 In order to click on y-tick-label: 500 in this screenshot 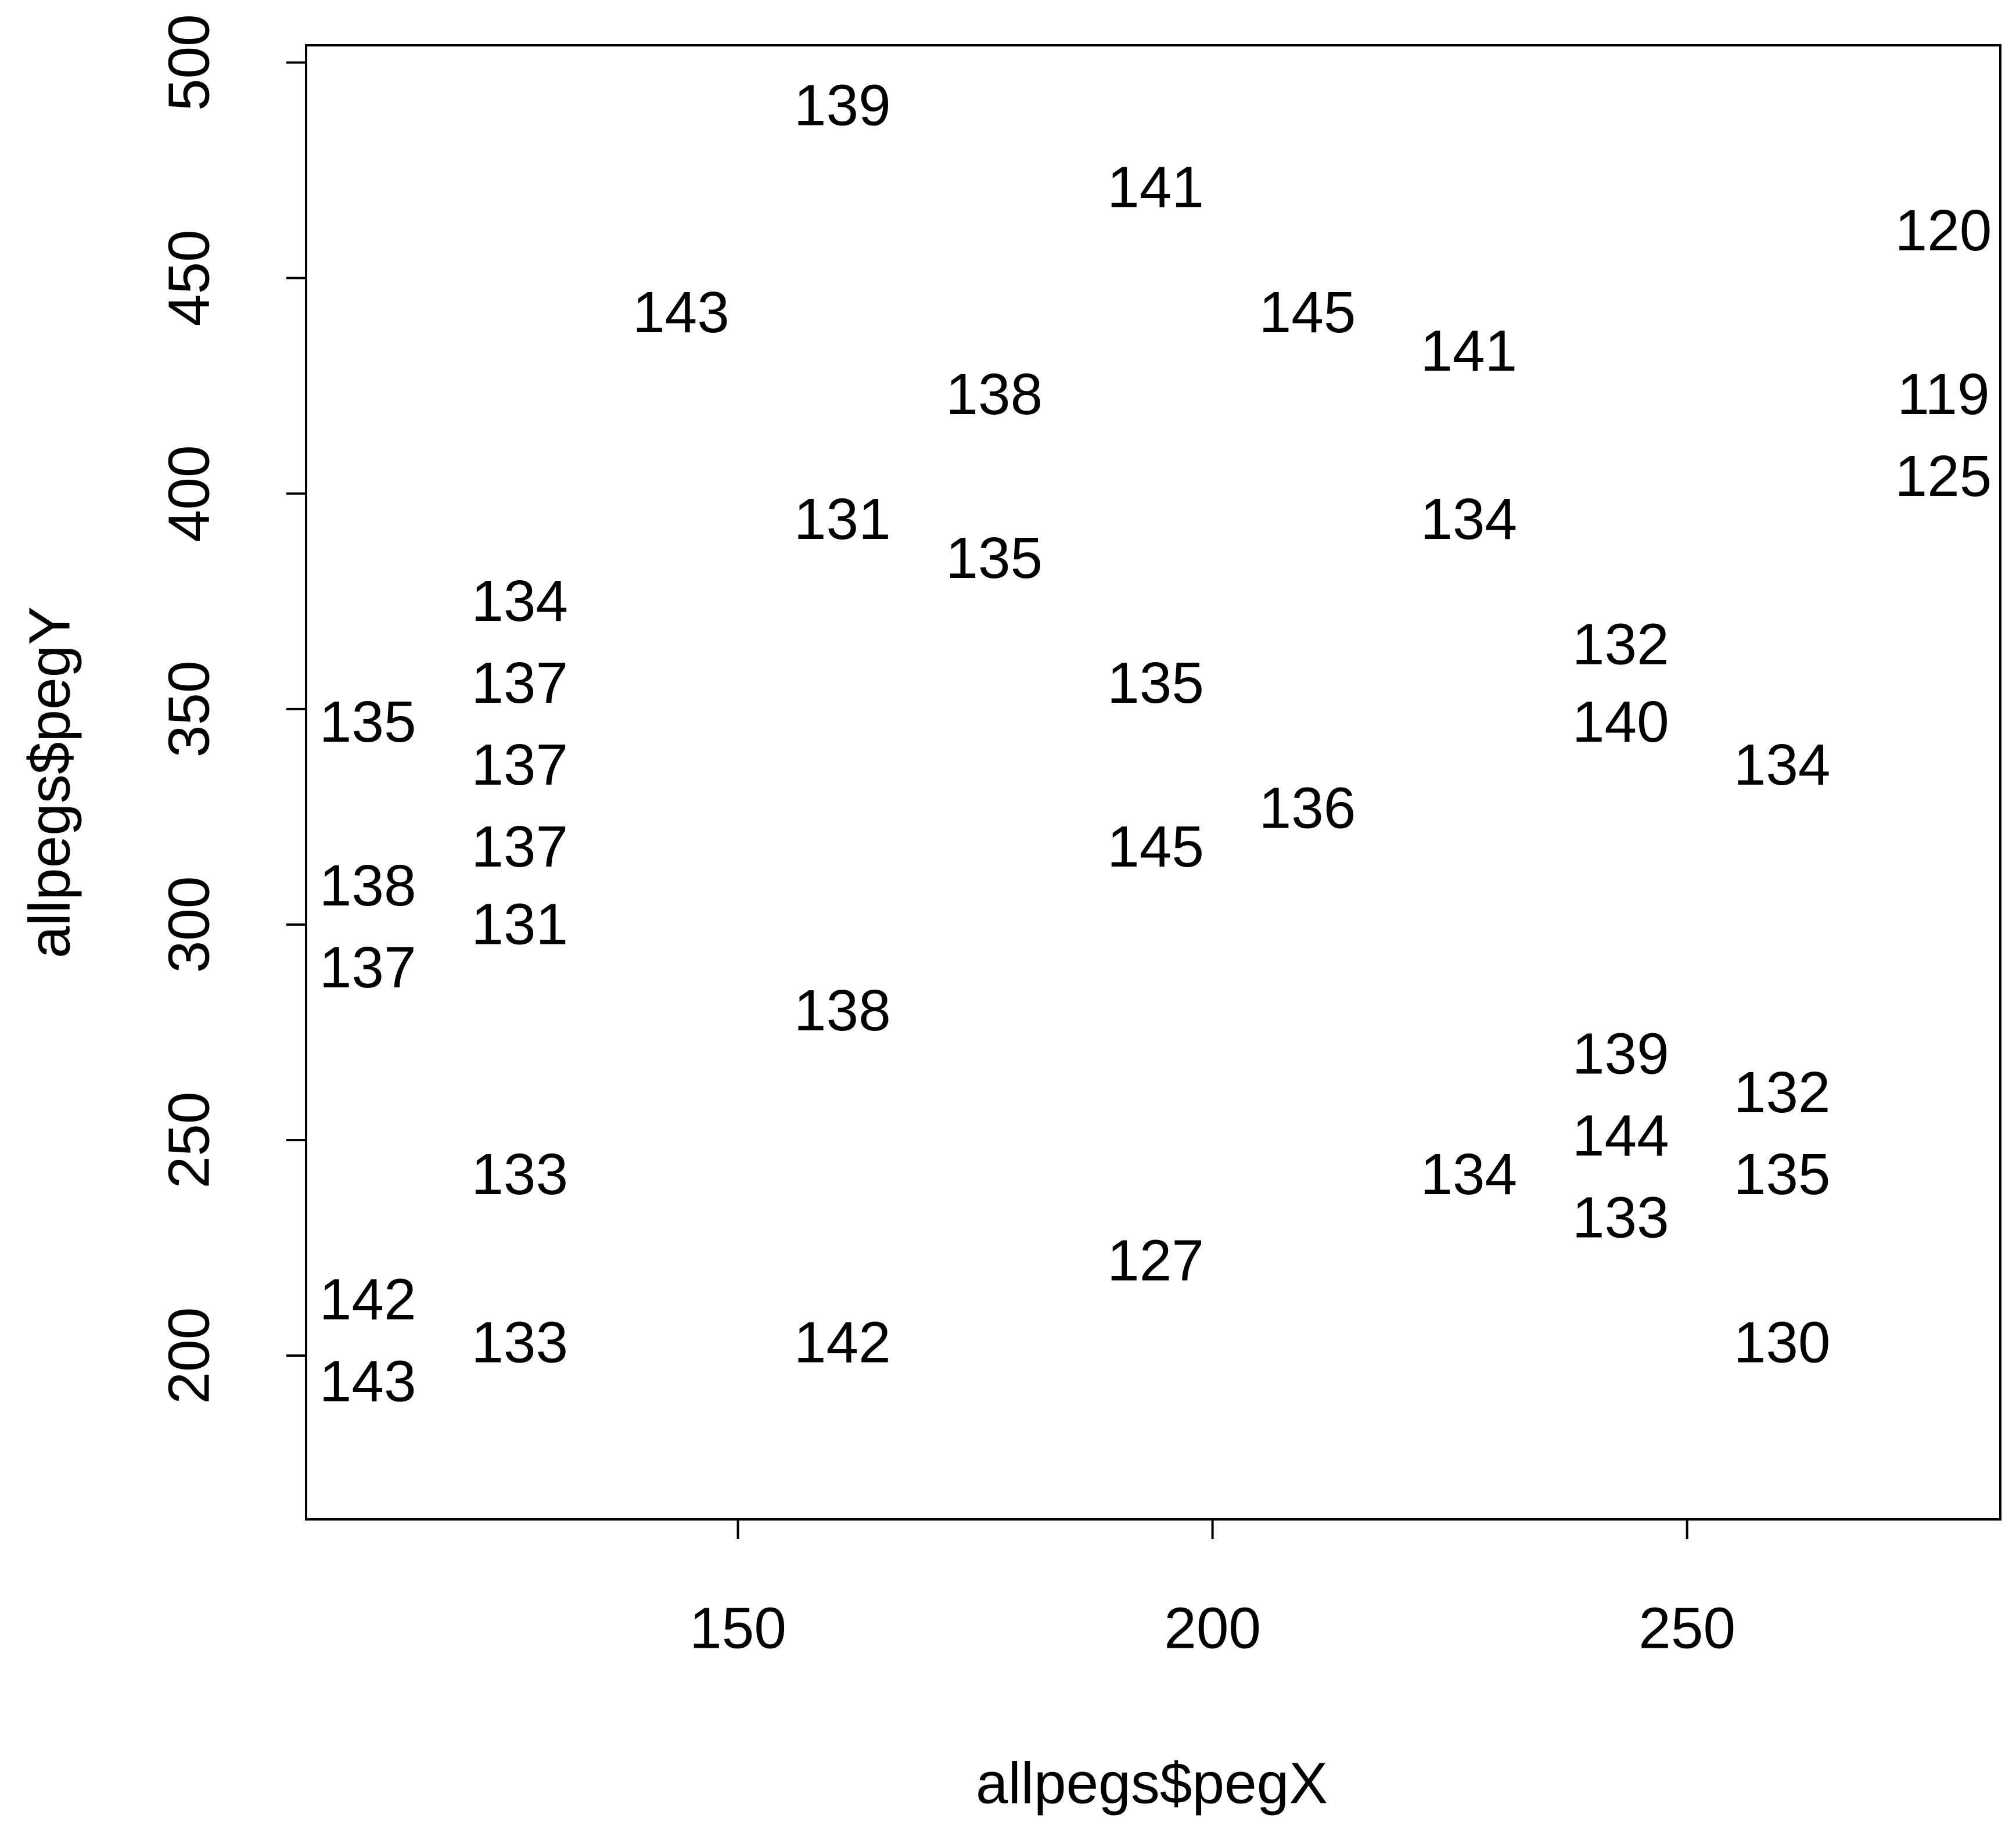, I will do `click(189, 63)`.